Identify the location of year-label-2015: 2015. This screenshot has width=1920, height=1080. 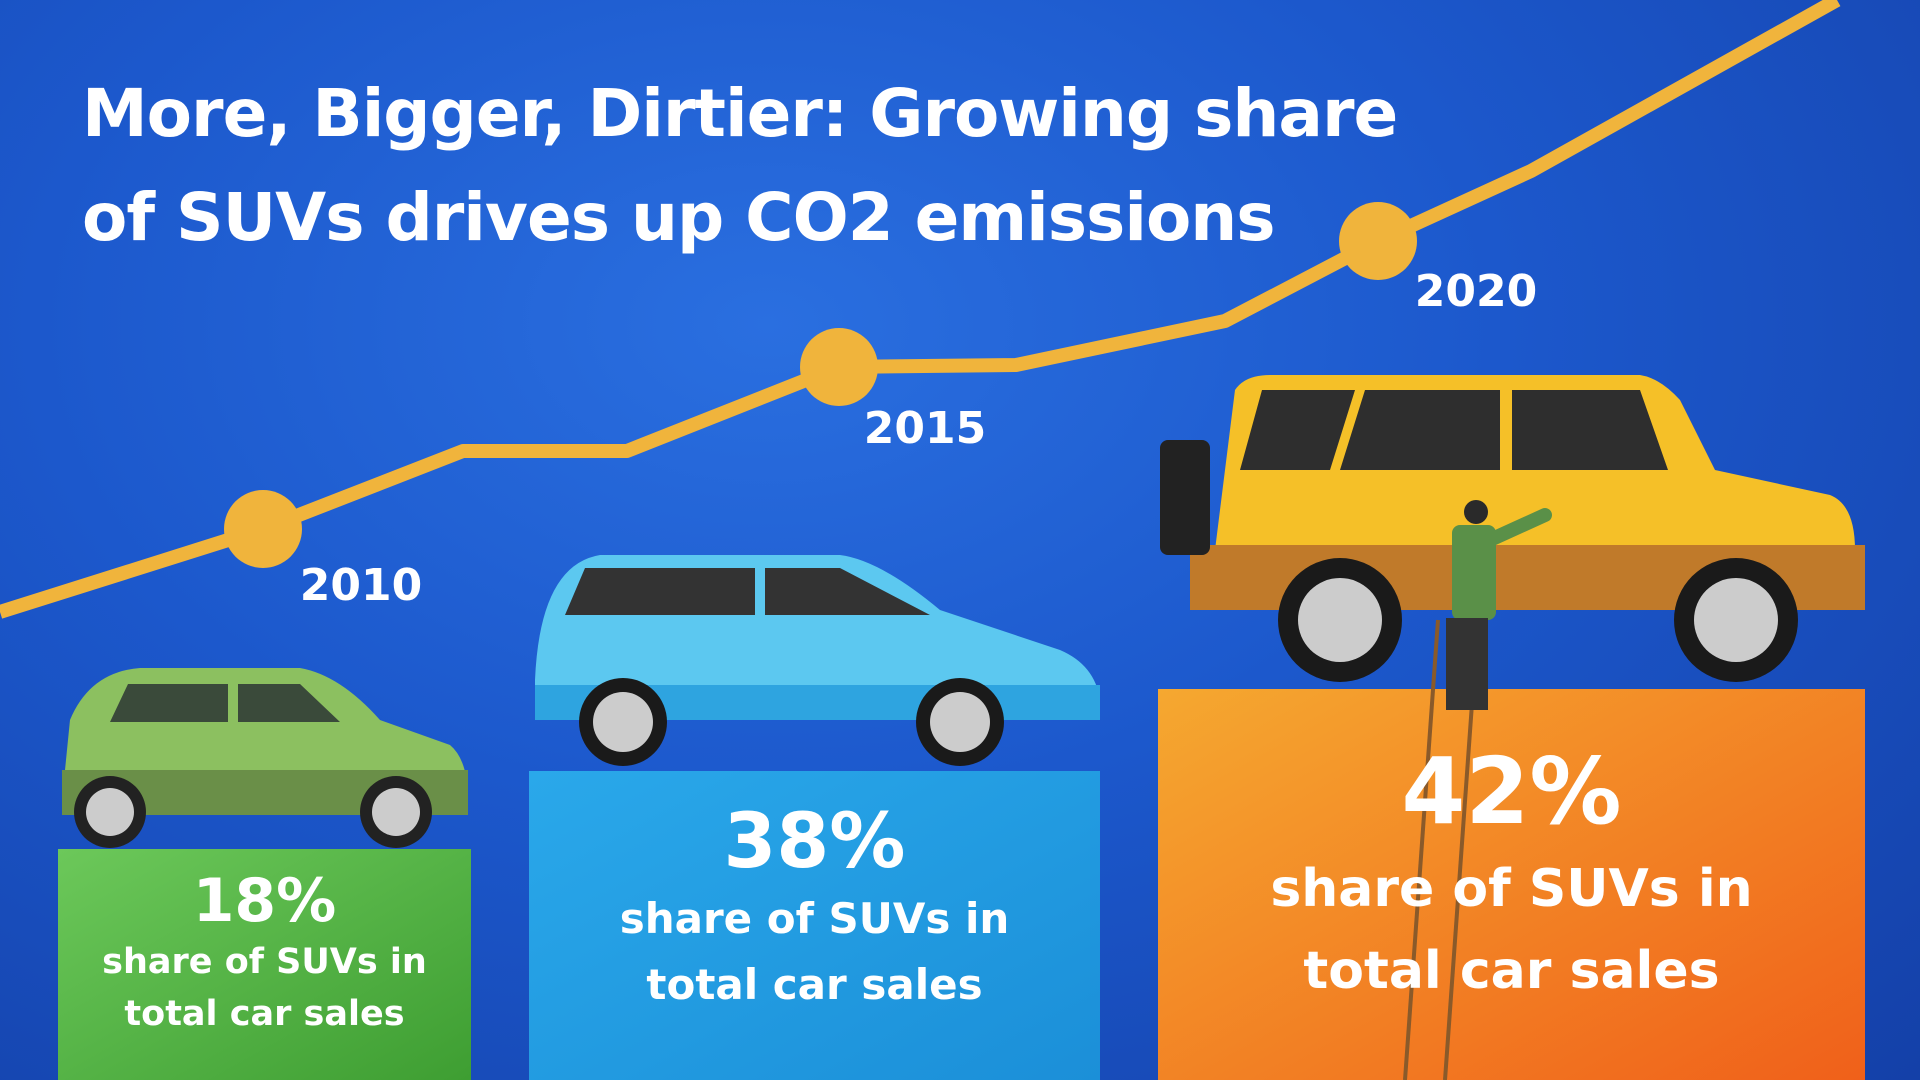
(925, 428).